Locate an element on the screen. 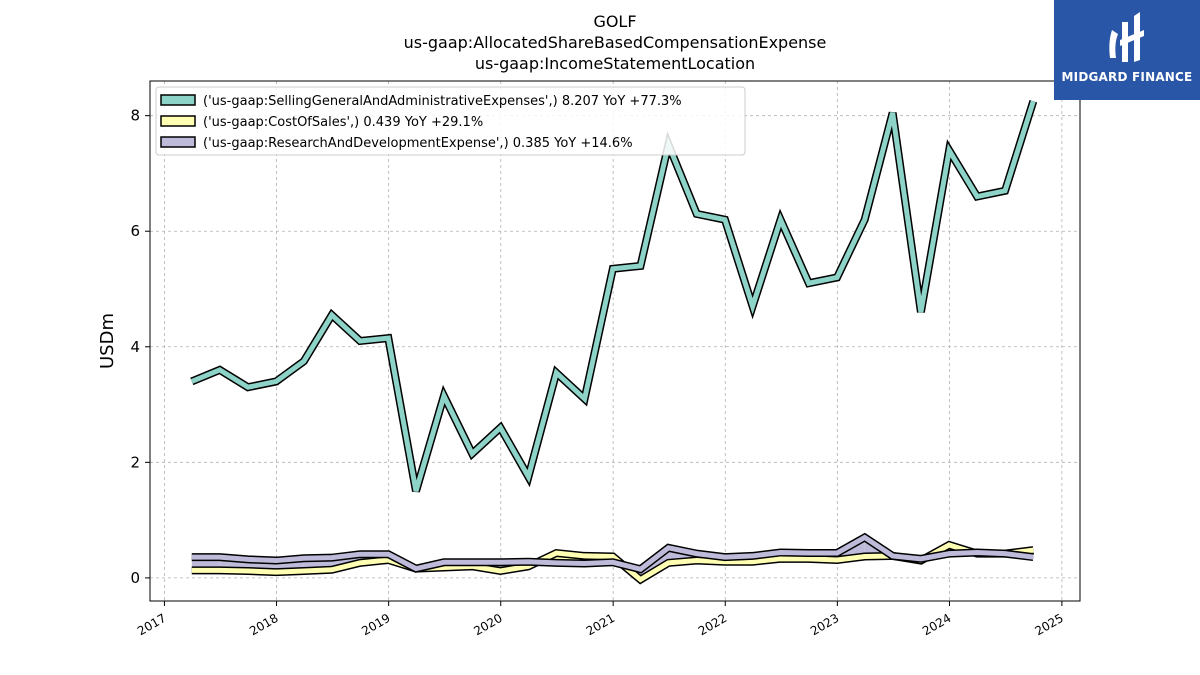  x-tick-label: 2017 is located at coordinates (151, 624).